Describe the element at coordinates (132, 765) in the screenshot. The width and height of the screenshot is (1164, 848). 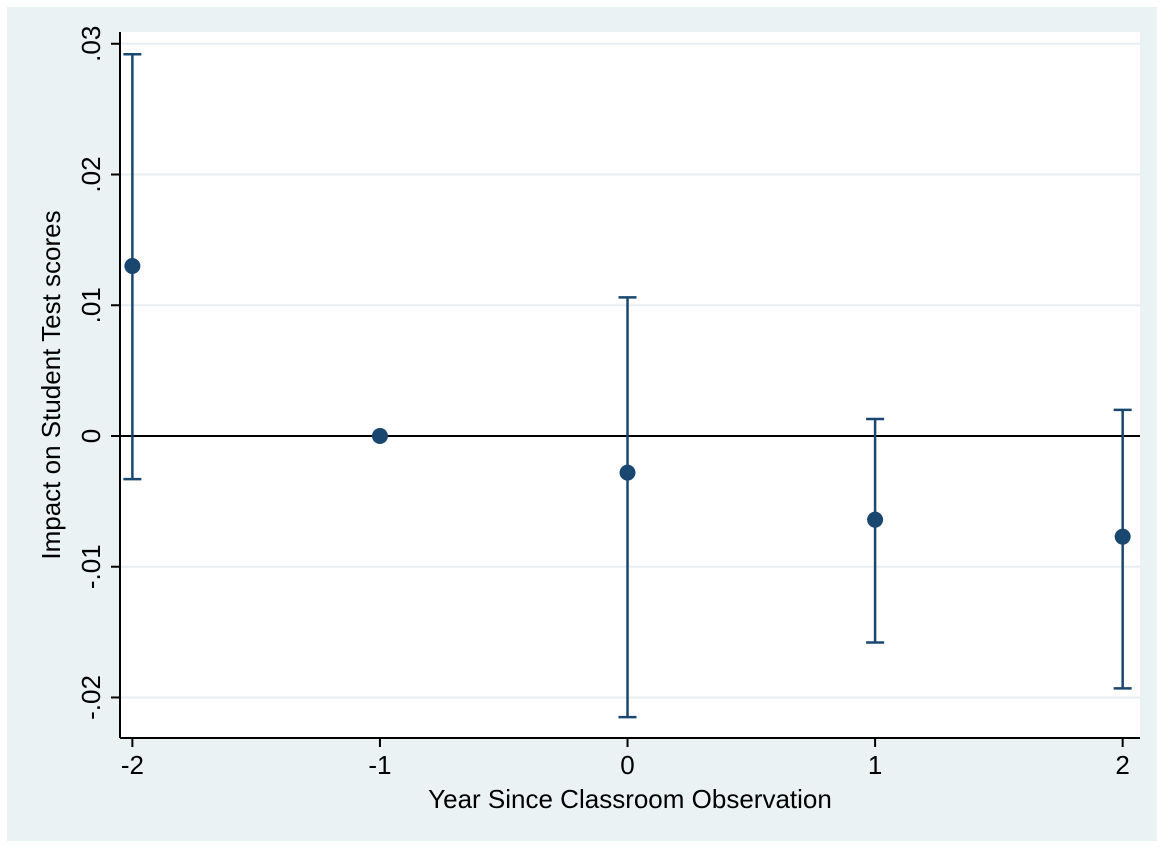
I see `x-tick-label: -2` at that location.